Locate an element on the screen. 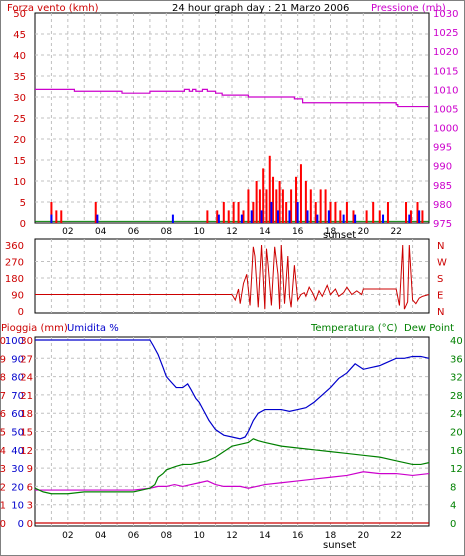 Image resolution: width=465 pixels, height=556 pixels. right-temp-tick-label: 24 is located at coordinates (456, 414).